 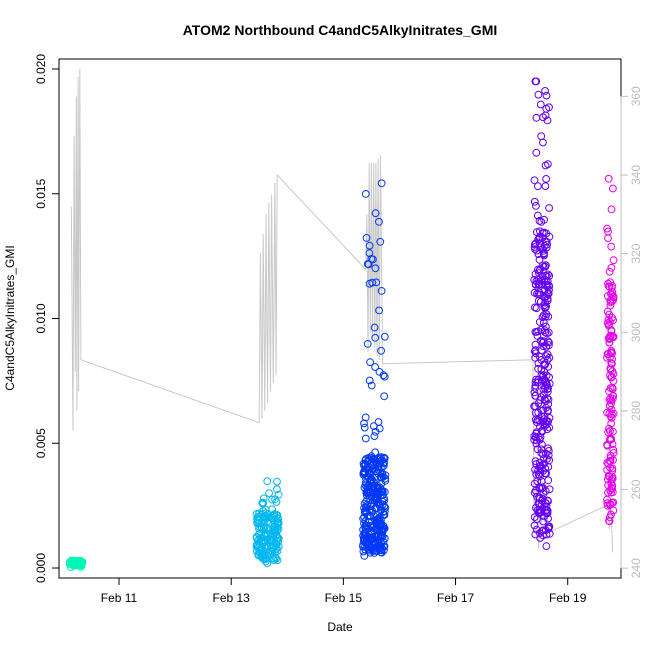 I want to click on y2-tick-label: 240, so click(x=636, y=568).